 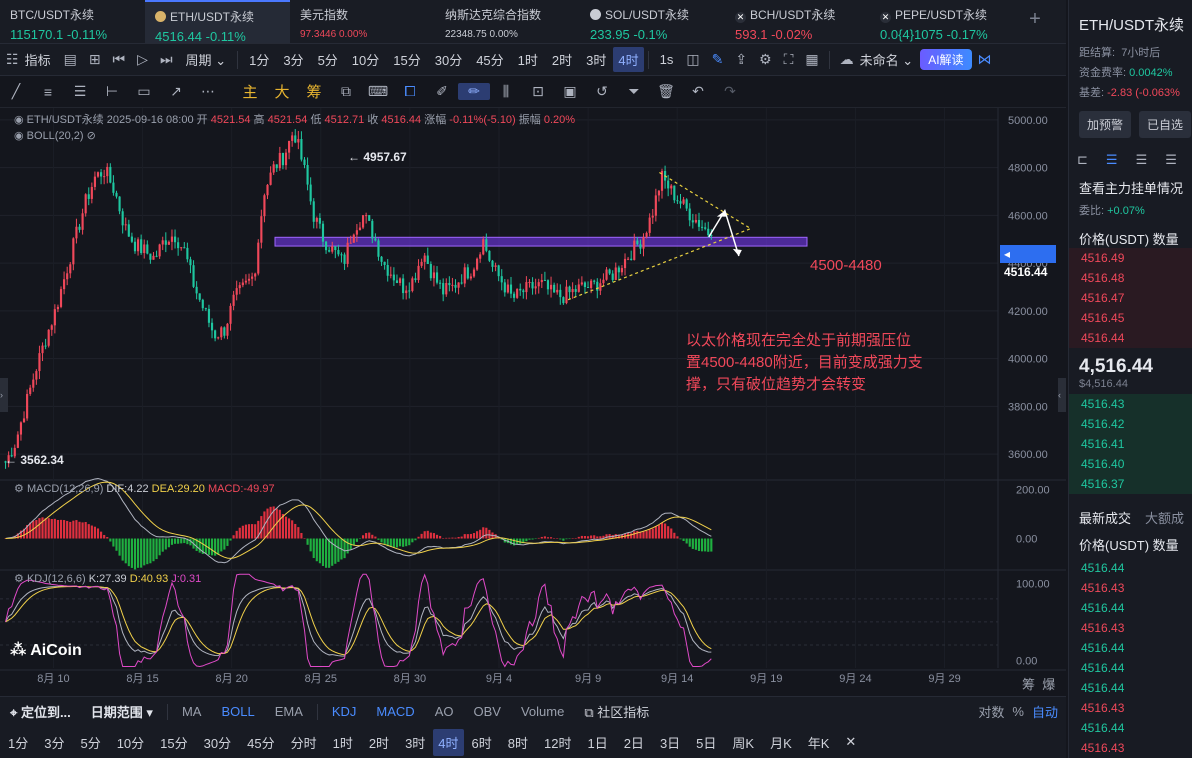 I want to click on more-tools-icon: ⋯, so click(x=208, y=91).